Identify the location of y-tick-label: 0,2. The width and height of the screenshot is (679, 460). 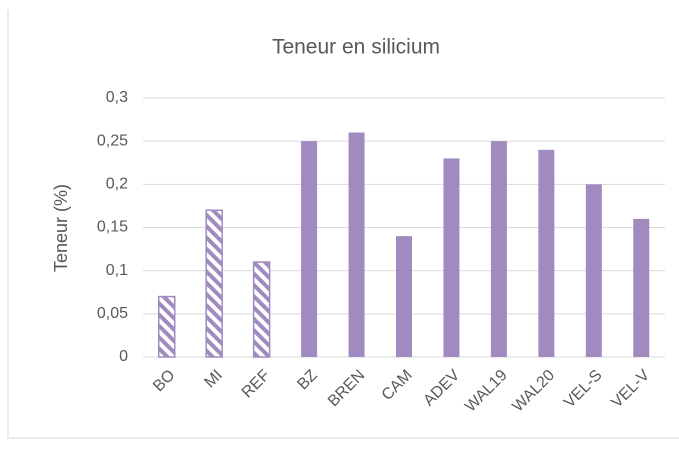
(117, 184).